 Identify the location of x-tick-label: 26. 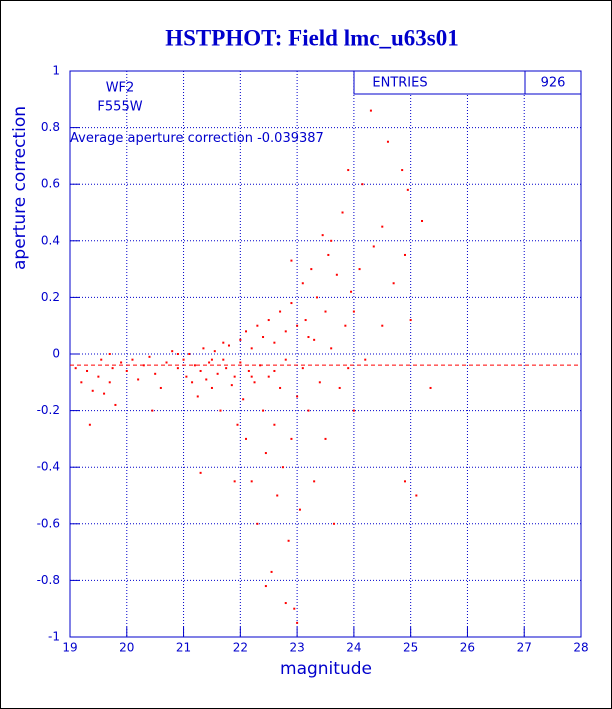
(467, 648).